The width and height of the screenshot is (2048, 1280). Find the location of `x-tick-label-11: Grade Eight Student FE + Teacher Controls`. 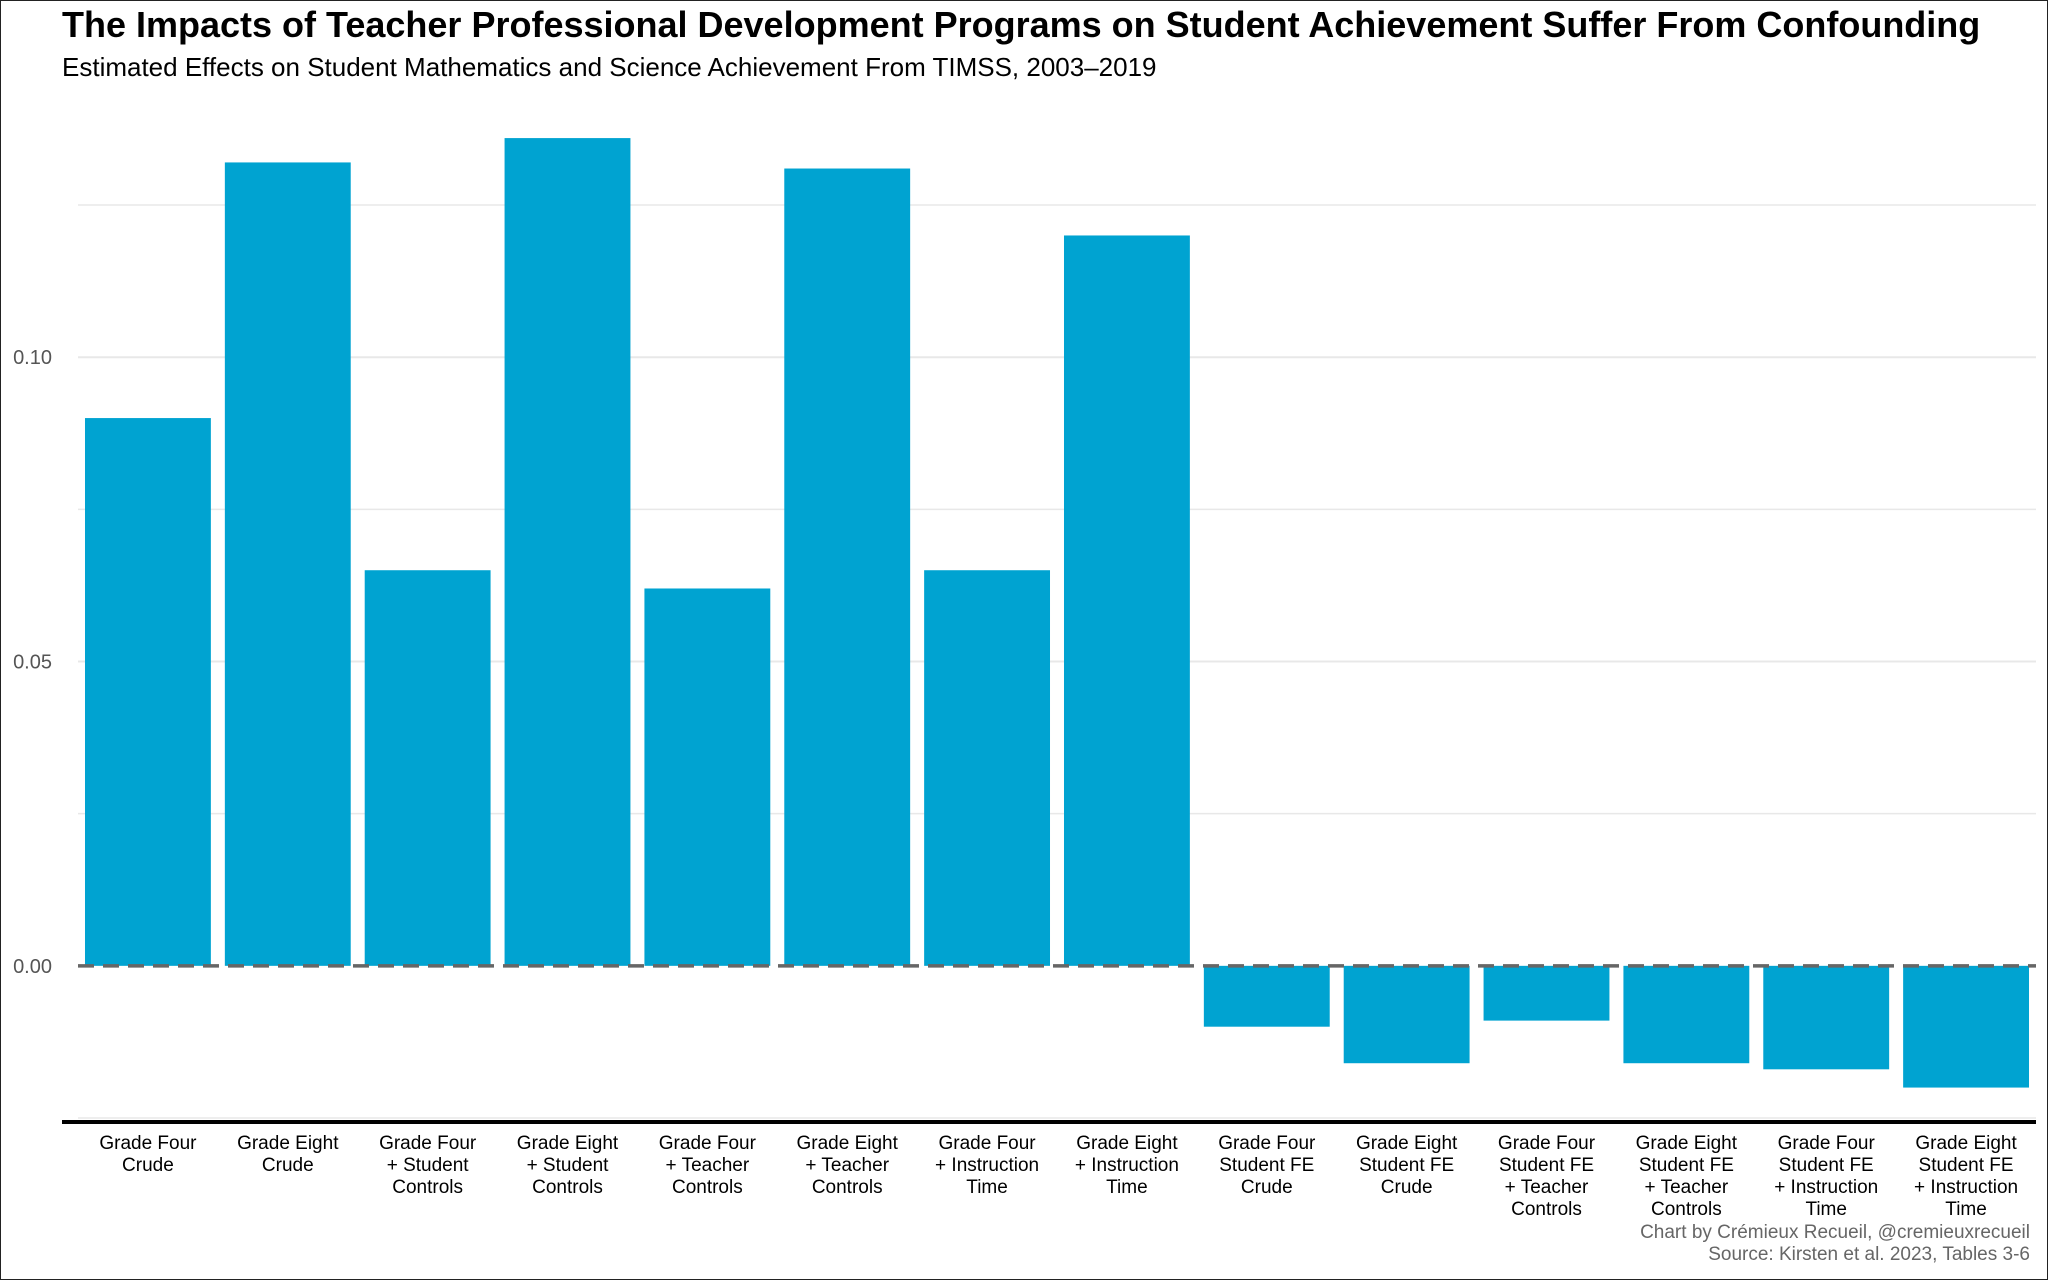

x-tick-label-11: Grade Eight Student FE + Teacher Controls is located at coordinates (1687, 1176).